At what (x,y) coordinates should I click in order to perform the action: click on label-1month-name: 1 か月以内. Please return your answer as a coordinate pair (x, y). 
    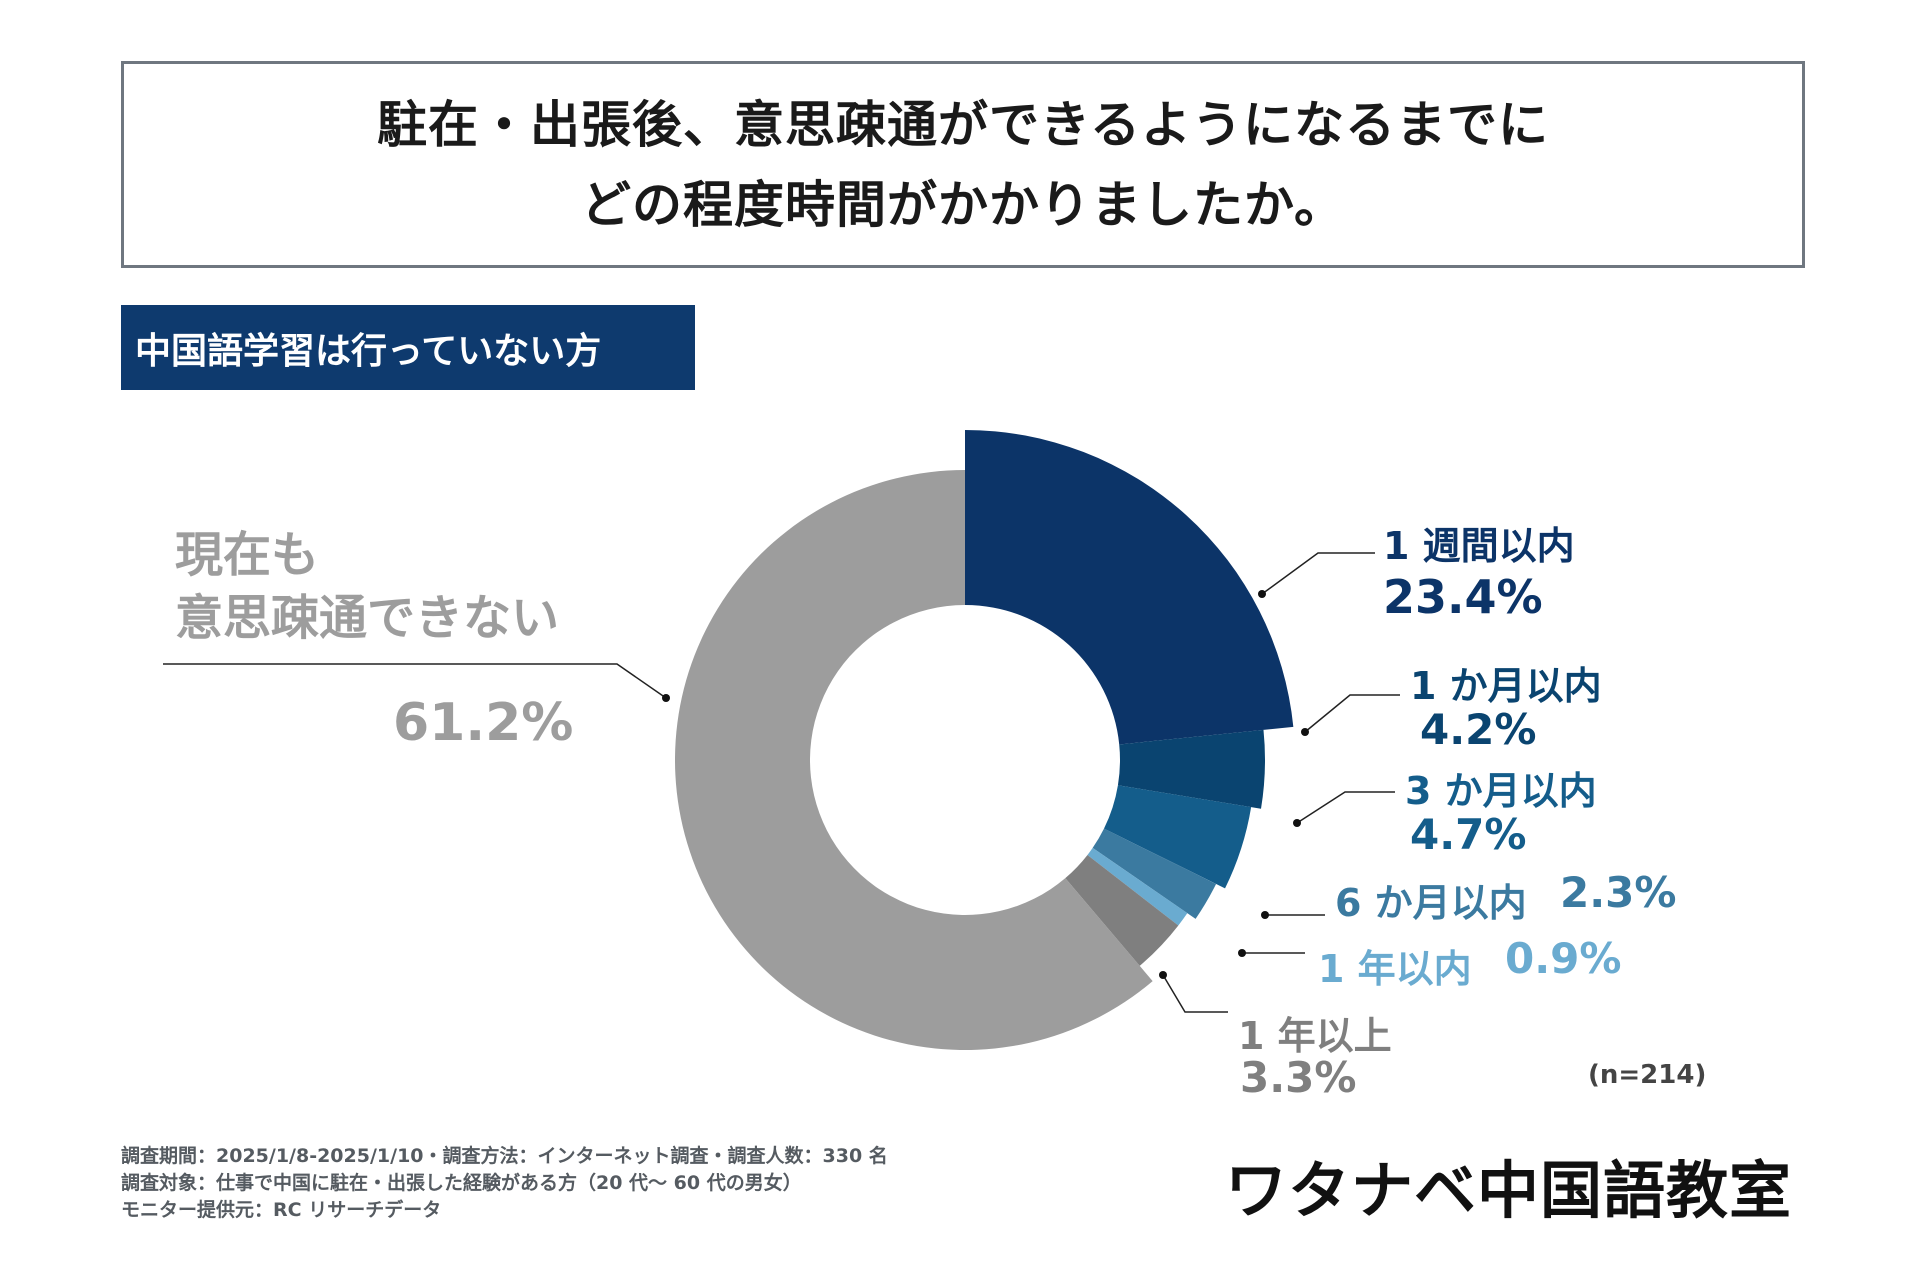
    Looking at the image, I should click on (1506, 686).